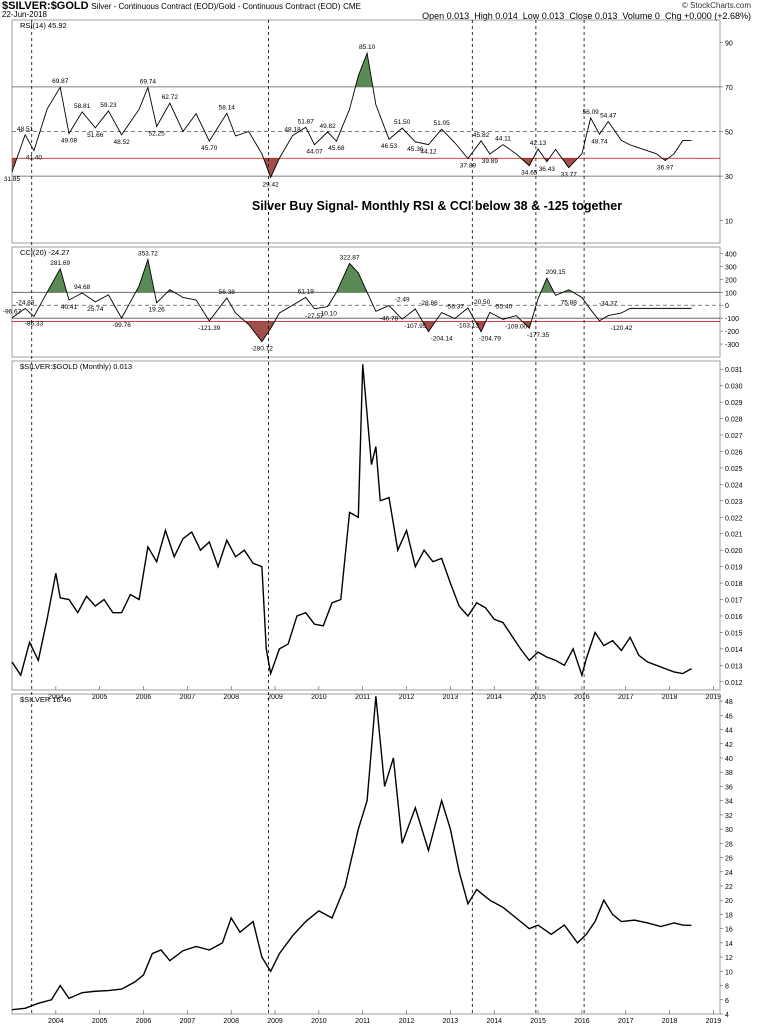 Image resolution: width=759 pixels, height=1024 pixels. I want to click on y-tick-label: 24, so click(729, 873).